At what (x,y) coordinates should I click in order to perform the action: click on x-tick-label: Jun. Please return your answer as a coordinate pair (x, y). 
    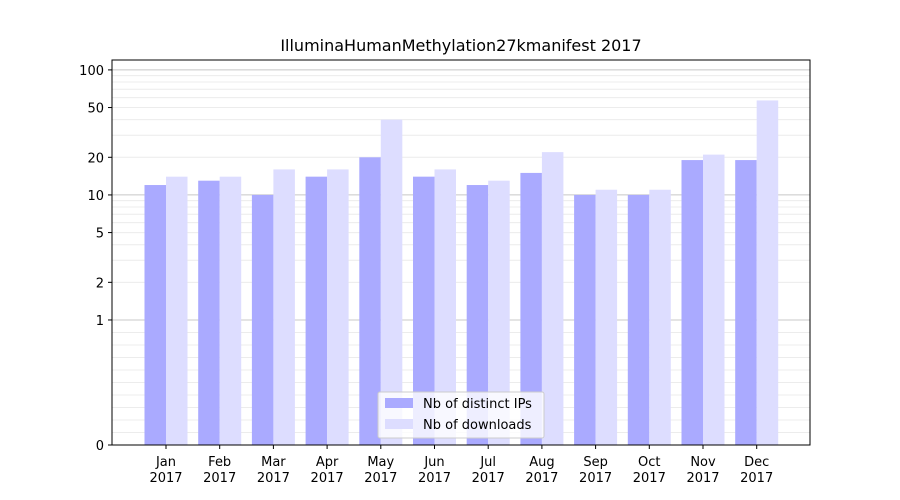
    Looking at the image, I should click on (433, 462).